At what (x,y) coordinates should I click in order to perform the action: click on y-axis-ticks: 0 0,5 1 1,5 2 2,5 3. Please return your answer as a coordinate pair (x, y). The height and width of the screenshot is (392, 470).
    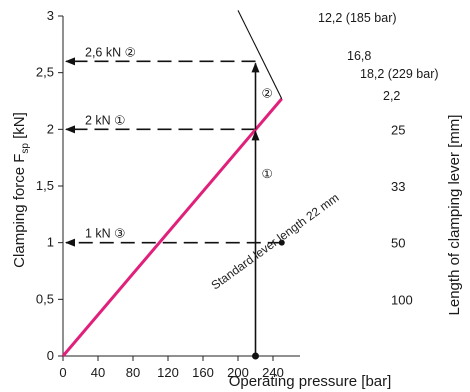
    Looking at the image, I should click on (49, 185).